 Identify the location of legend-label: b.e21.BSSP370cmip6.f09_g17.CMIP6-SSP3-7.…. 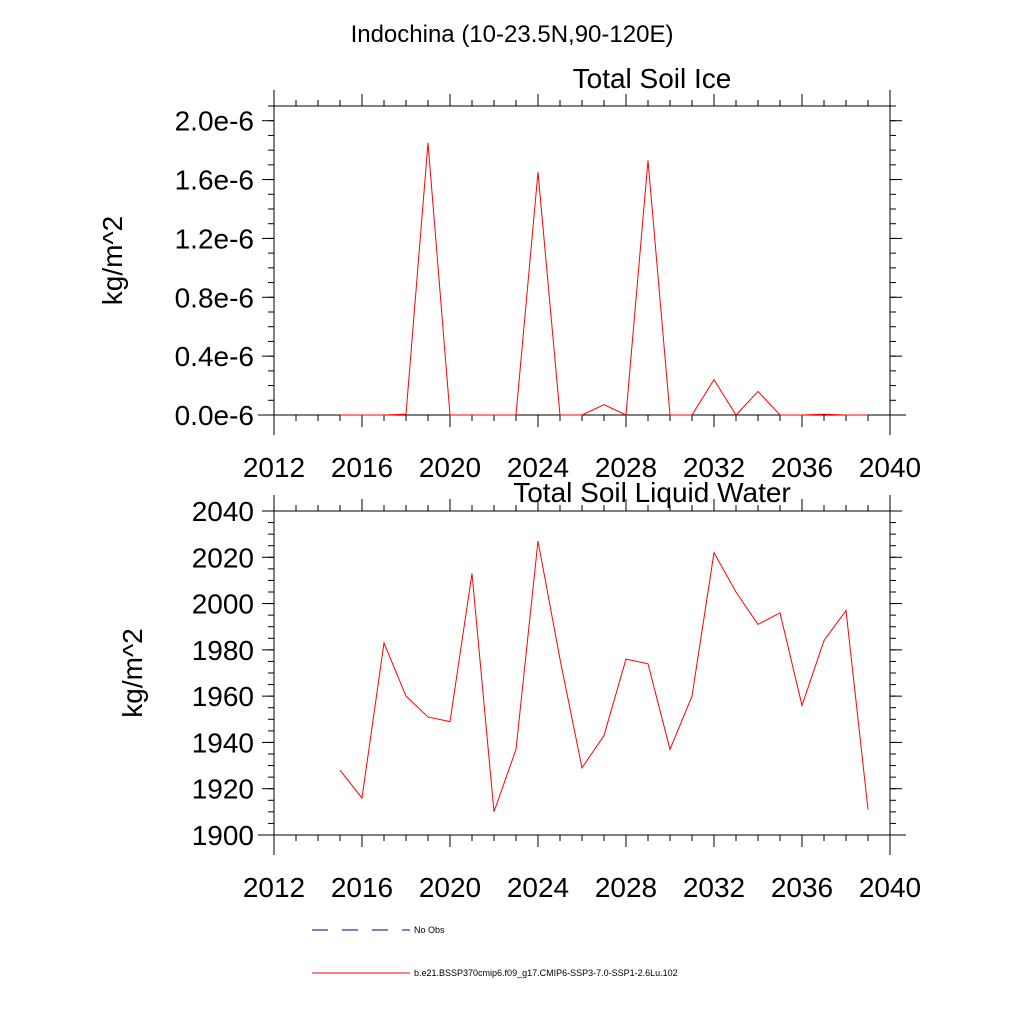
(546, 973).